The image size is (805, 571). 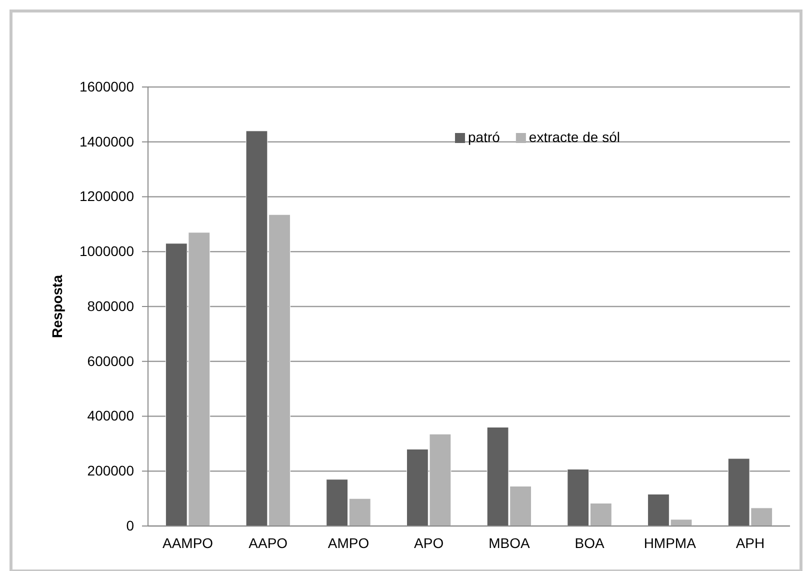 I want to click on y-tick-label: 1200000, so click(x=106, y=196).